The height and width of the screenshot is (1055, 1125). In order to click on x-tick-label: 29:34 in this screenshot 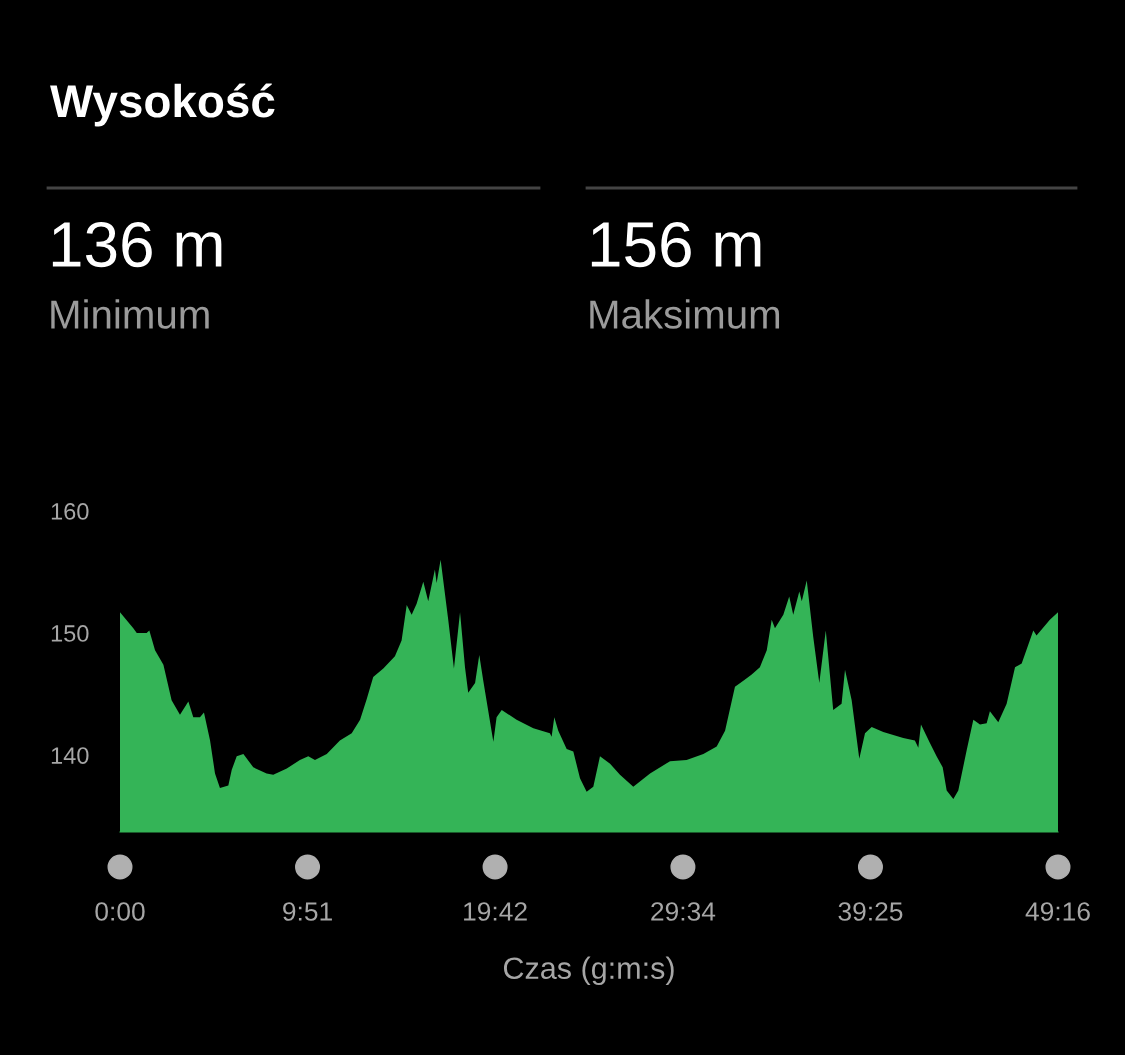, I will do `click(683, 911)`.